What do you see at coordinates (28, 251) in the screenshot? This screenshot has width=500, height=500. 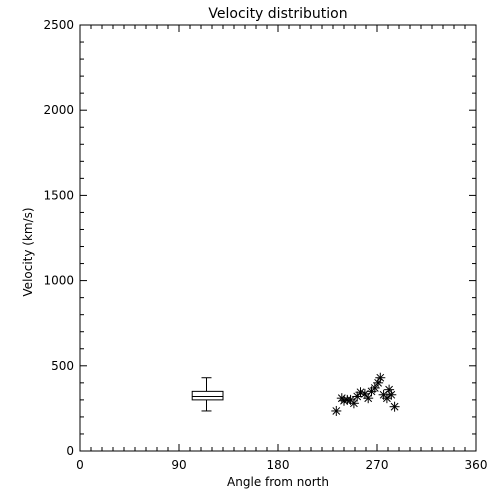 I see `y-axis-label: Velocity (km/s)` at bounding box center [28, 251].